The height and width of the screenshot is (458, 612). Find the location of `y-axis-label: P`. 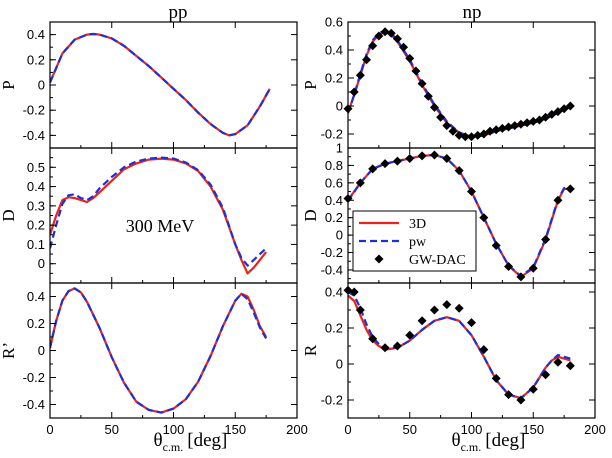

y-axis-label: P is located at coordinates (9, 84).